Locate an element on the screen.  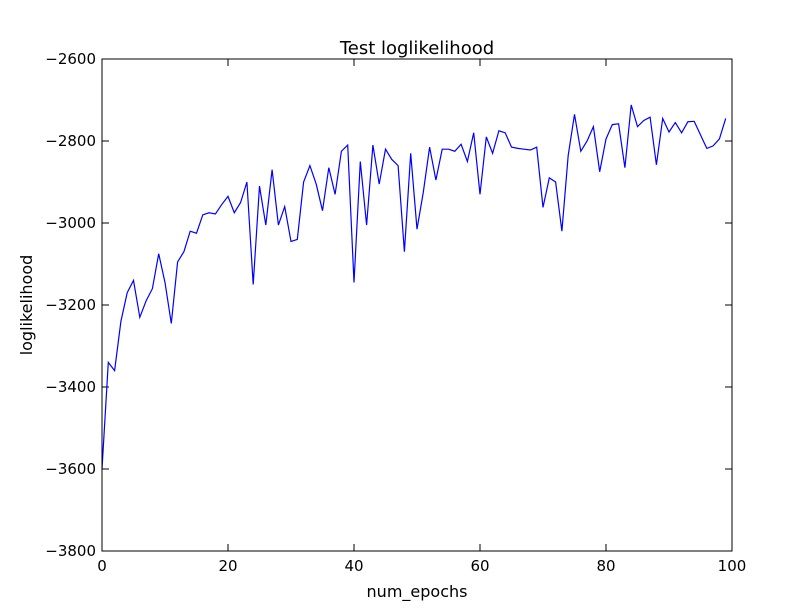
y-tick-label: −3200 is located at coordinates (70, 305).